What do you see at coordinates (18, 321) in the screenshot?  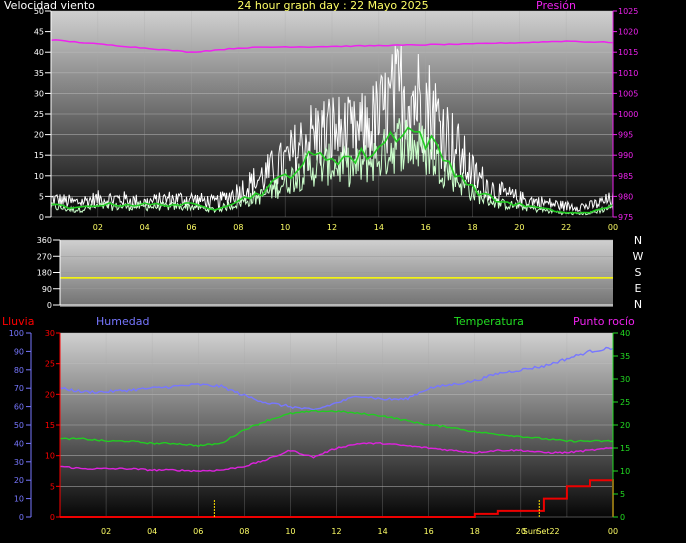 I see `rain-label: Lluvia` at bounding box center [18, 321].